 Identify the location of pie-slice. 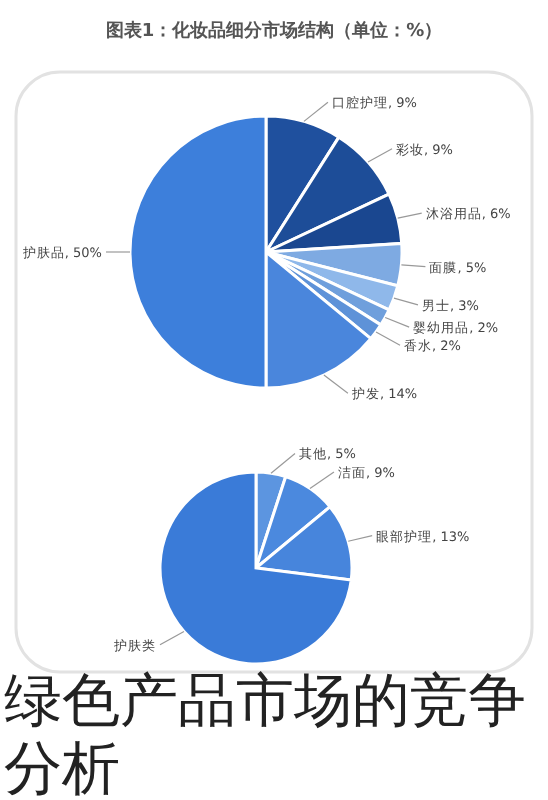
(255, 568).